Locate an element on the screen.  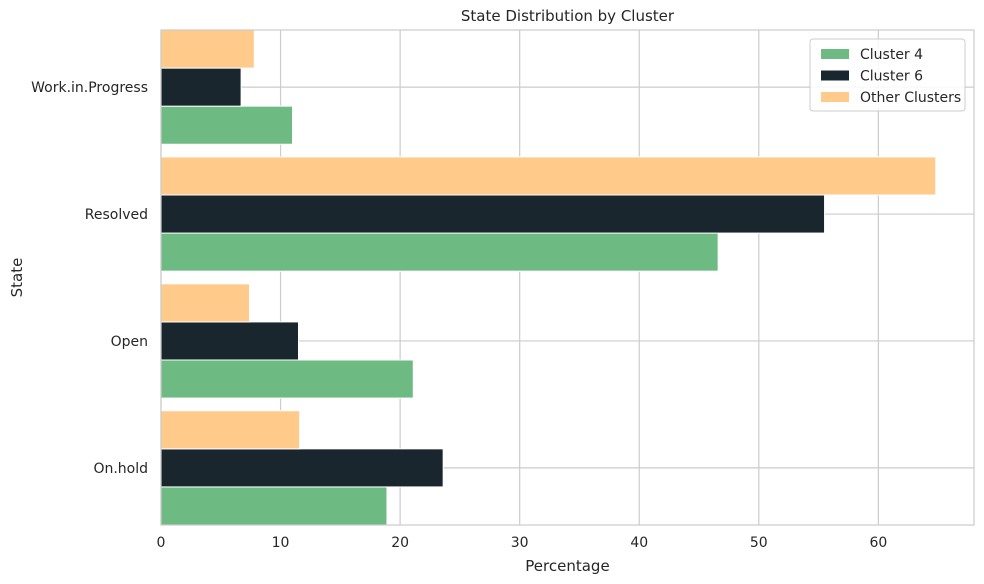
x-tick-label: 50 is located at coordinates (759, 543).